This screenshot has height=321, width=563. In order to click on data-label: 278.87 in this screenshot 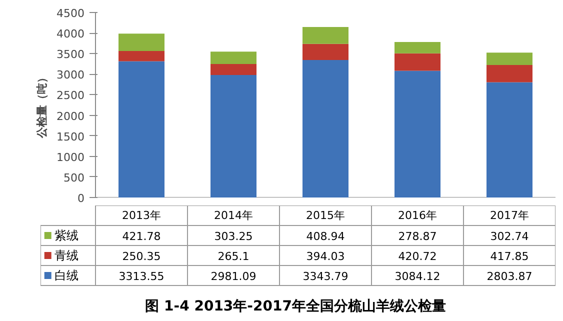, I will do `click(417, 236)`.